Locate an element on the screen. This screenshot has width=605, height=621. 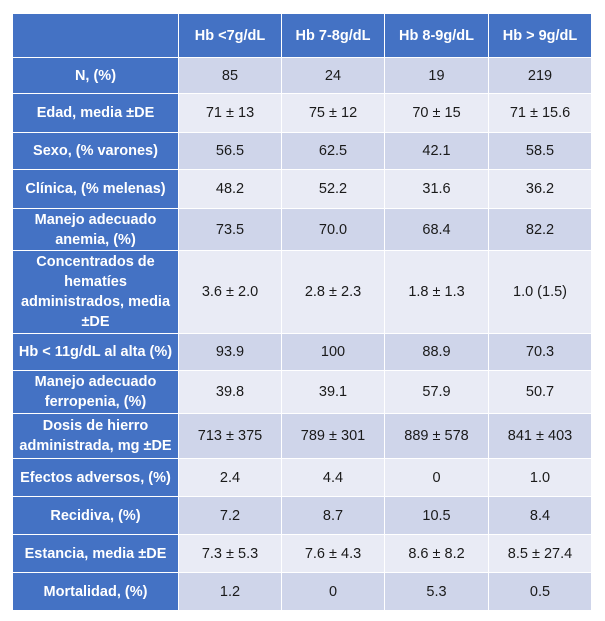
row-label: Recidiva, (%) is located at coordinates (95, 515).